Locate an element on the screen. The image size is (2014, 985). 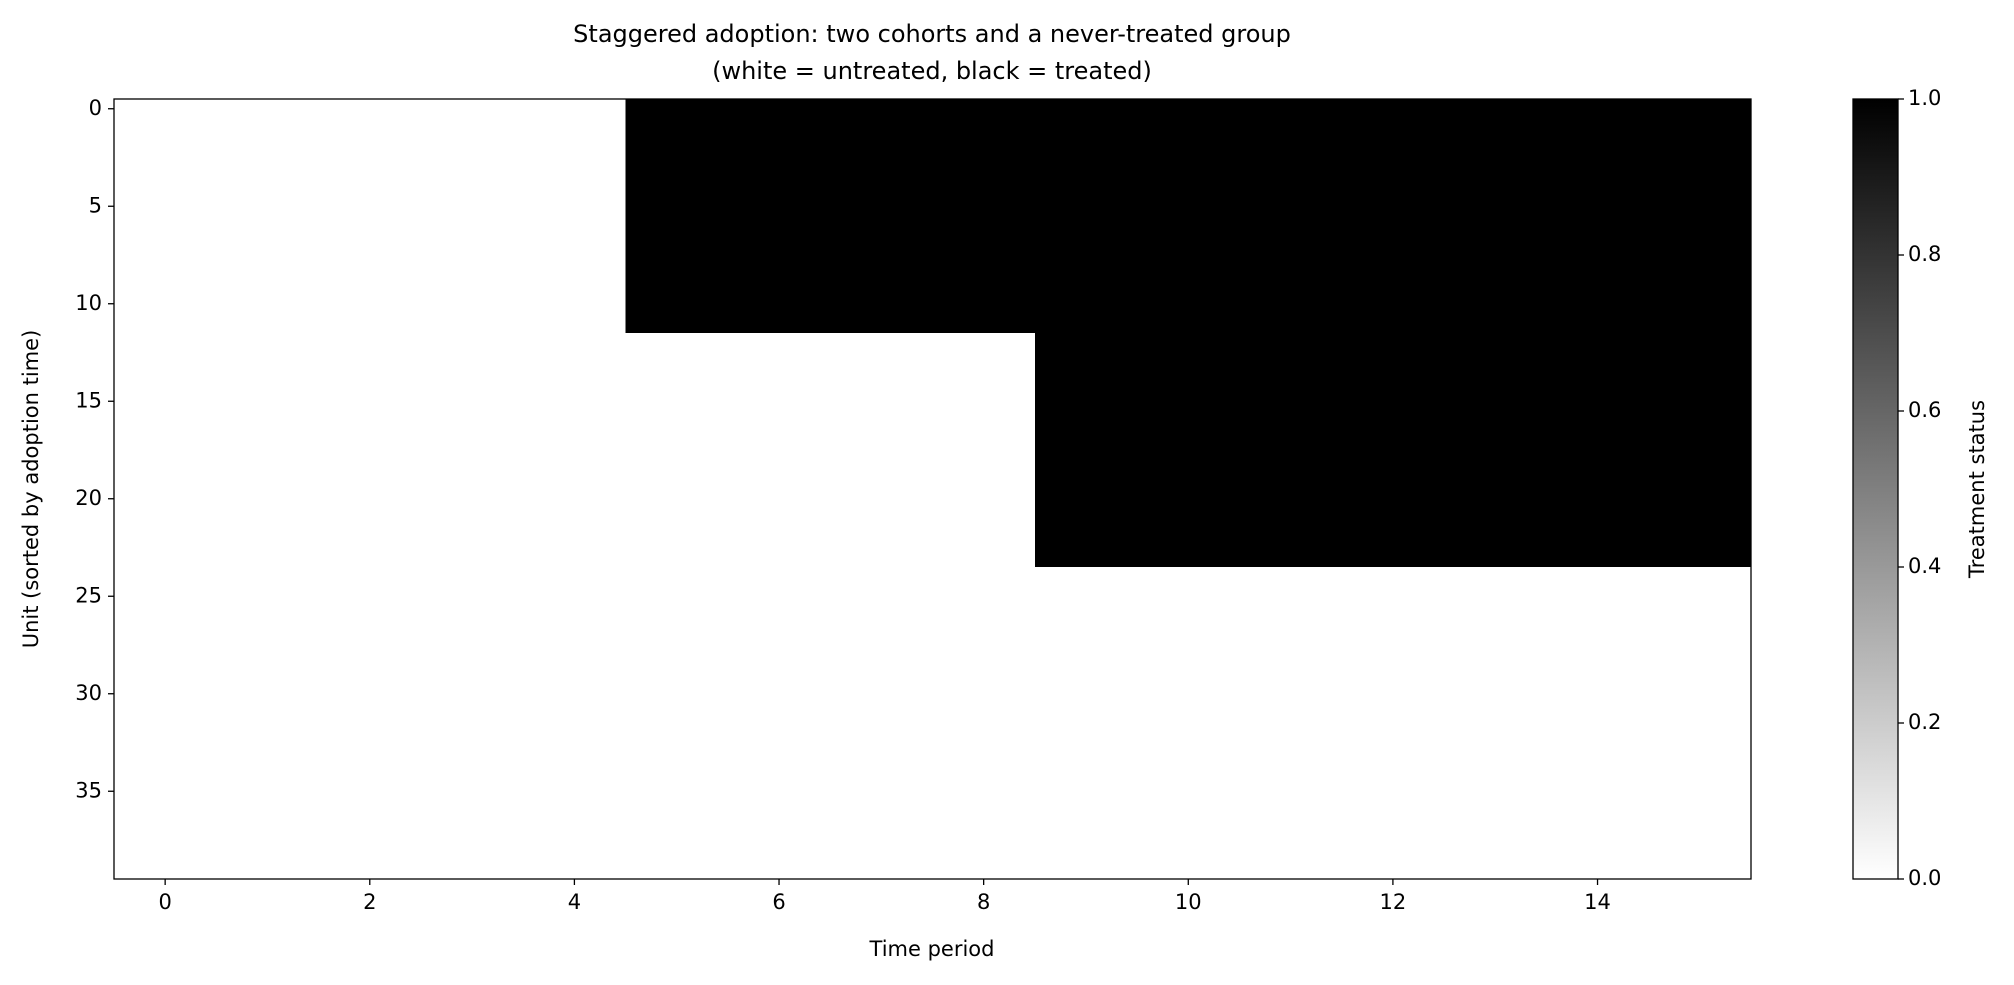
x-tick-label: 6 is located at coordinates (778, 902).